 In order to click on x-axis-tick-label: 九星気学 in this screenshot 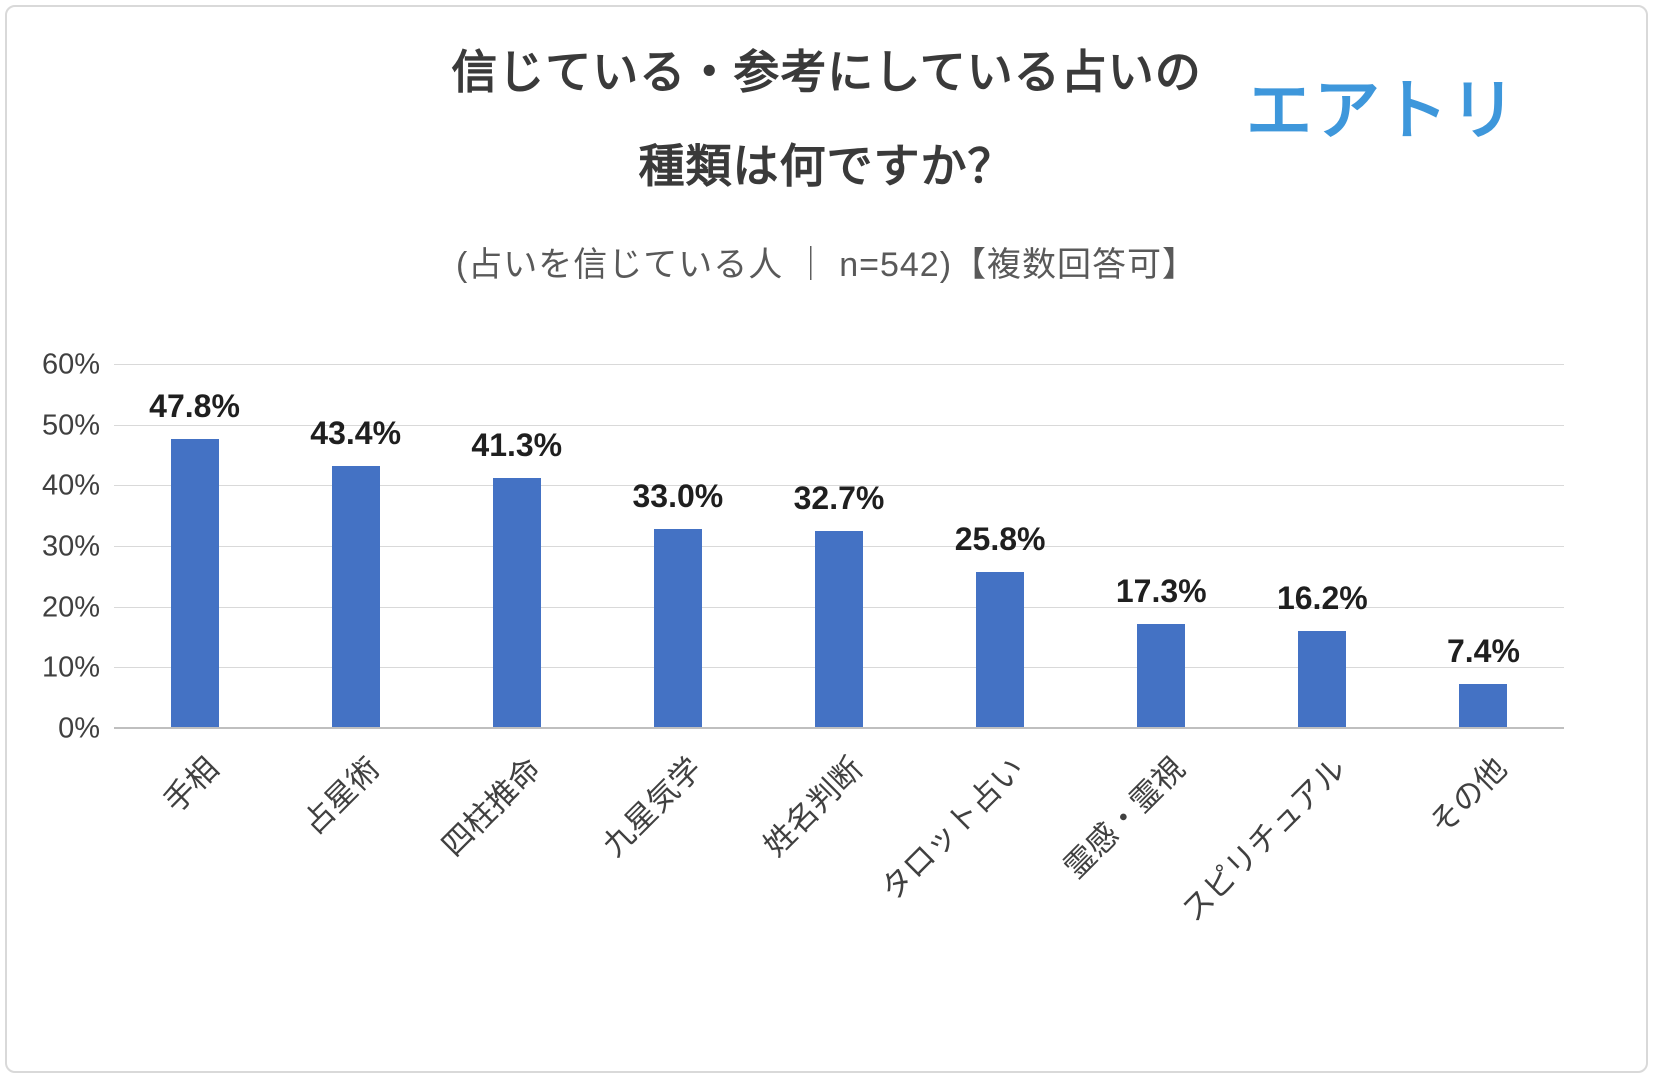, I will do `click(652, 807)`.